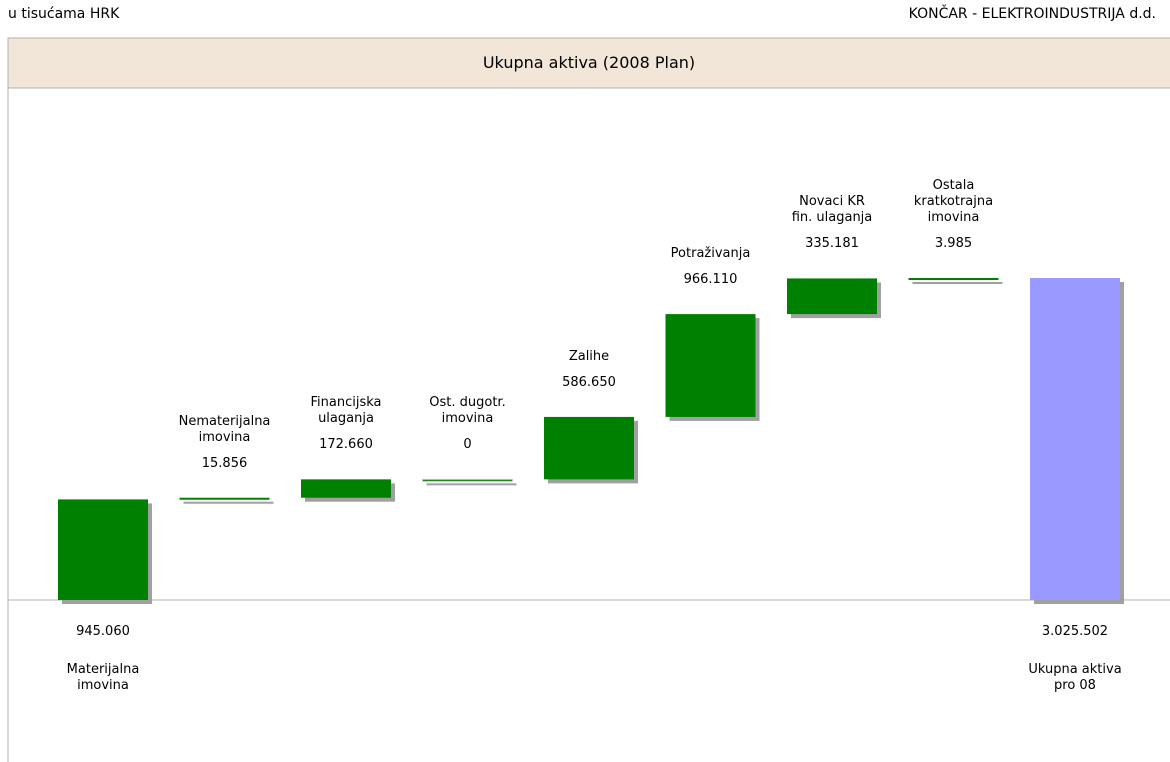 This screenshot has width=1170, height=762. I want to click on value-label: 945.060, so click(103, 631).